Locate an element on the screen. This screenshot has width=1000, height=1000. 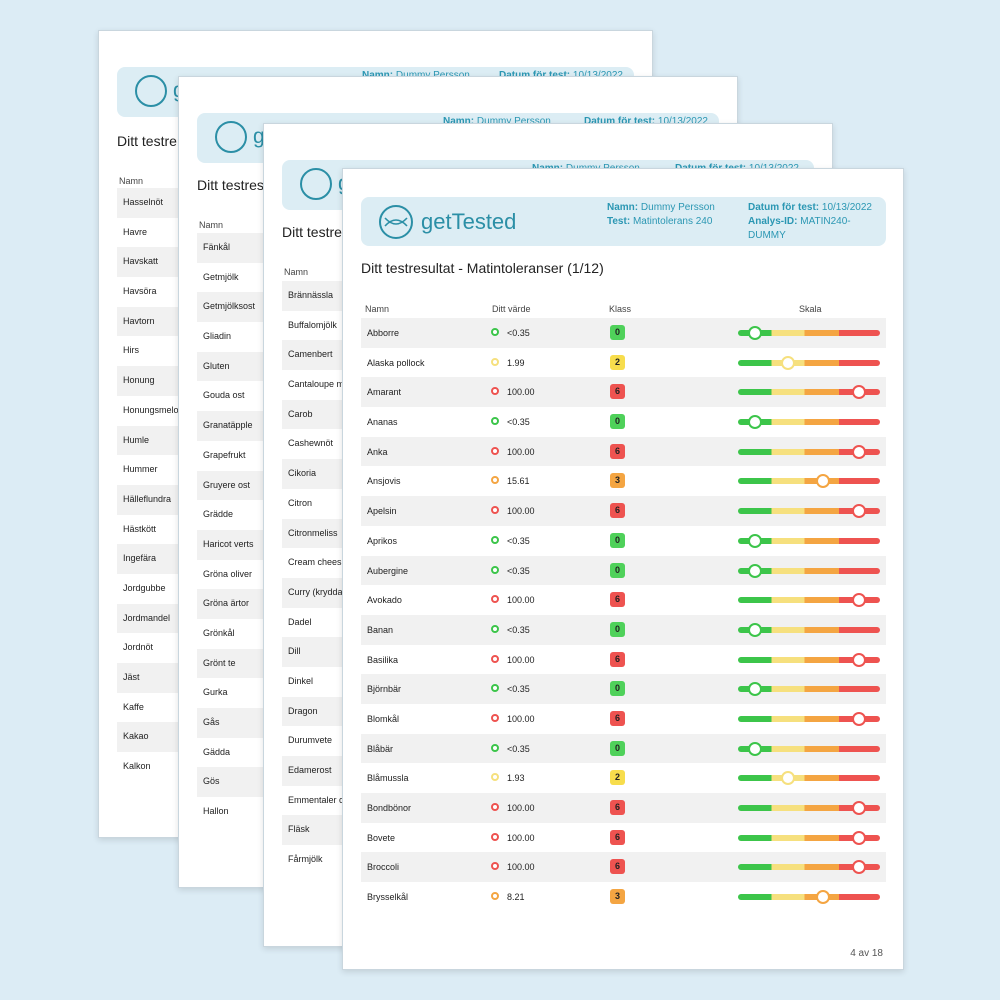
food-name: Blomkål is located at coordinates (383, 718).